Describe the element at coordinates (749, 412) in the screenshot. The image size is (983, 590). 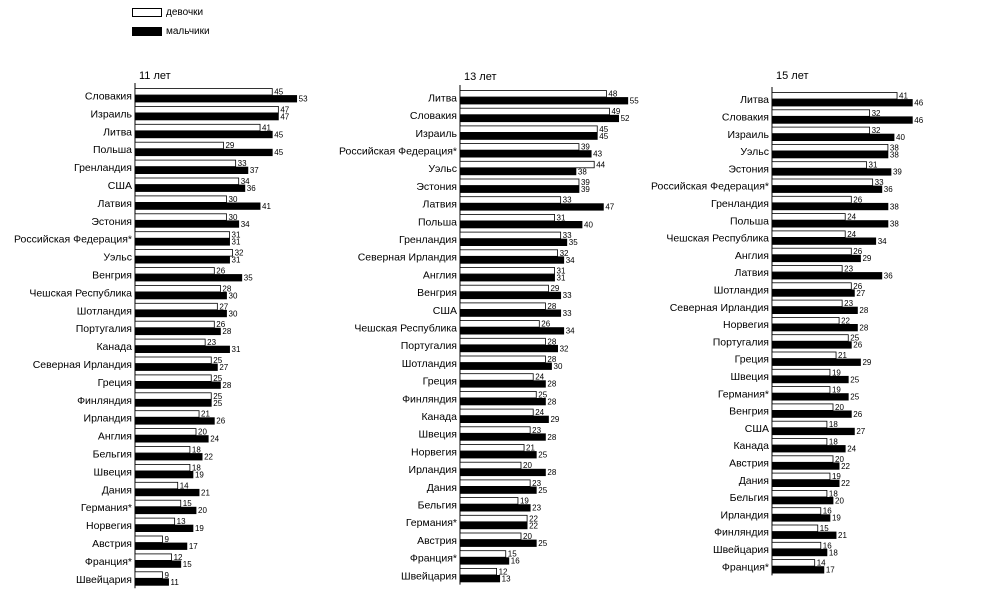
I see `category-label: Венгрия` at that location.